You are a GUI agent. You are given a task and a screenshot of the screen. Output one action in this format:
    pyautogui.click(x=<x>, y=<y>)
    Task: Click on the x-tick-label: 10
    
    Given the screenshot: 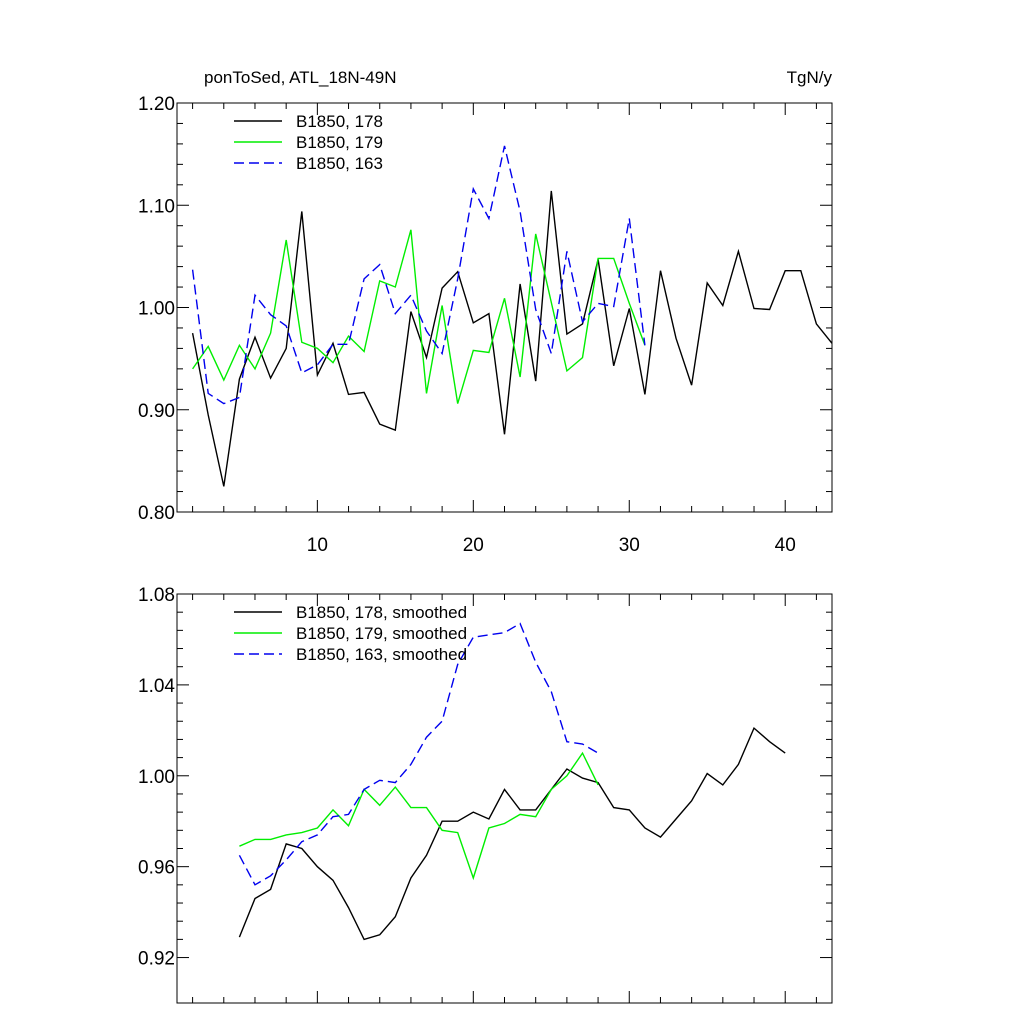 What is the action you would take?
    pyautogui.click(x=317, y=545)
    